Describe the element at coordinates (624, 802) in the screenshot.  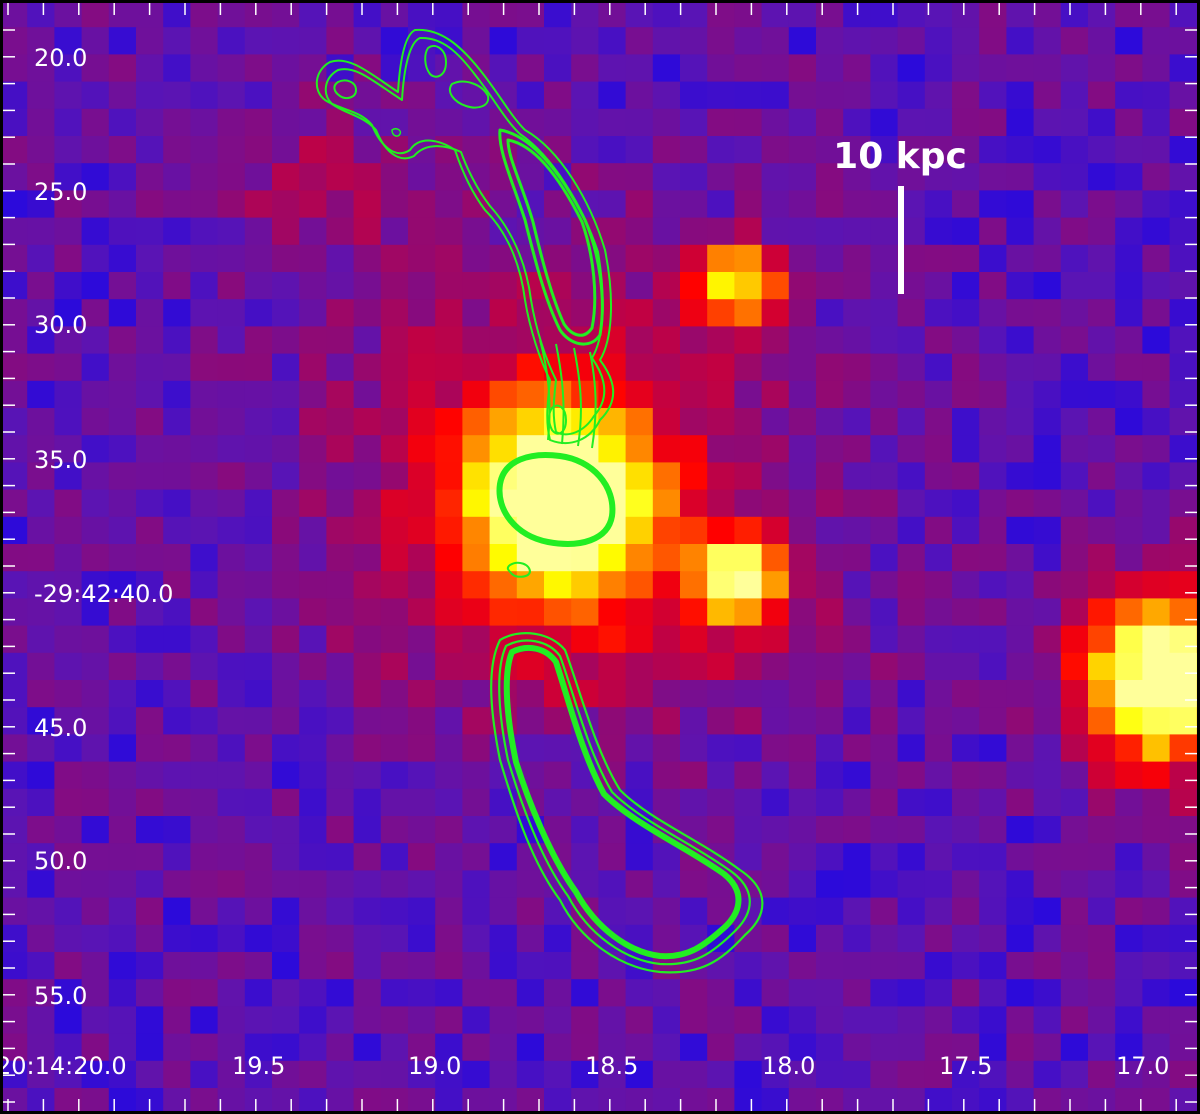
I see `south-lobe-contour` at that location.